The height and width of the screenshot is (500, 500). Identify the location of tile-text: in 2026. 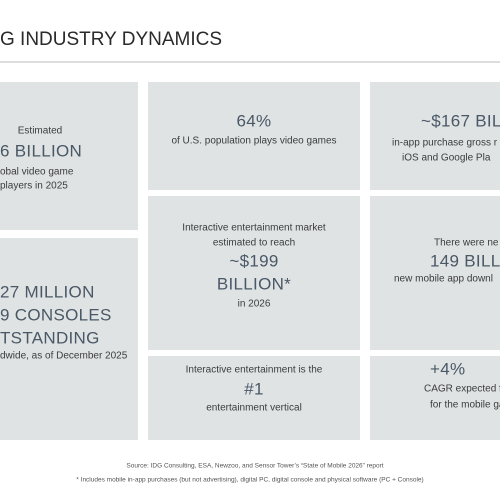
(254, 304).